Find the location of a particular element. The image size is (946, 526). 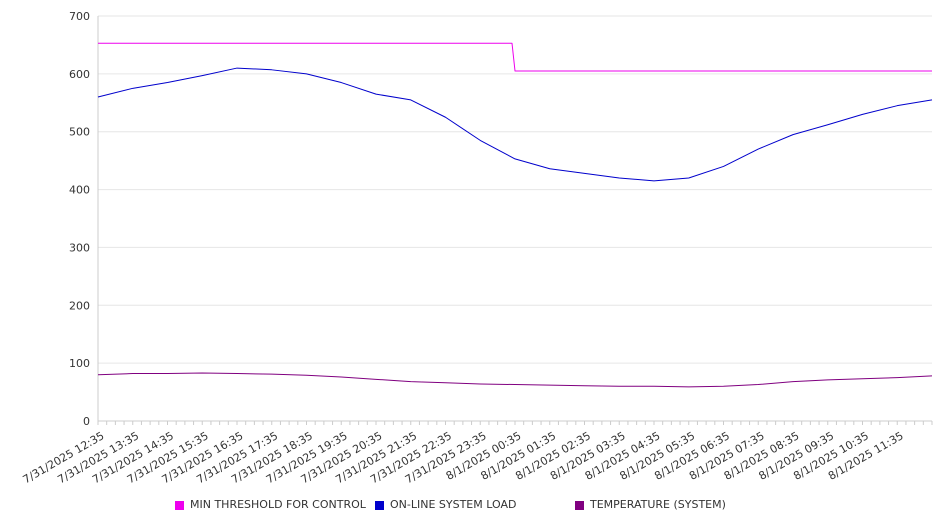

series-line-min-threshold-for-control is located at coordinates (515, 57).